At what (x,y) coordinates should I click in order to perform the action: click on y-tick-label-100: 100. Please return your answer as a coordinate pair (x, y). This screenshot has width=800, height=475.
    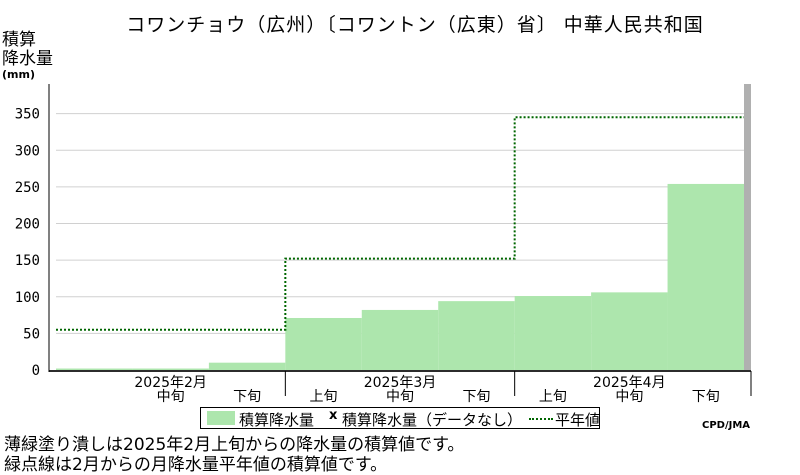
    Looking at the image, I should click on (27, 298).